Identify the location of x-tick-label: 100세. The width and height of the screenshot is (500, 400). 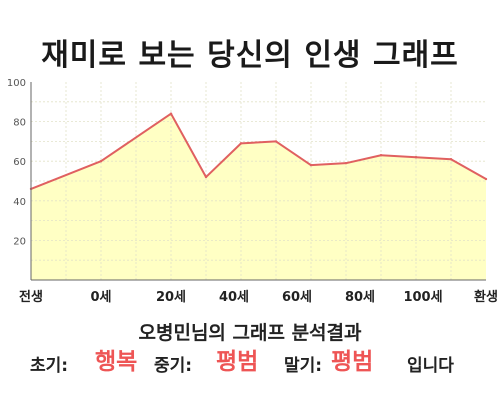
(422, 297).